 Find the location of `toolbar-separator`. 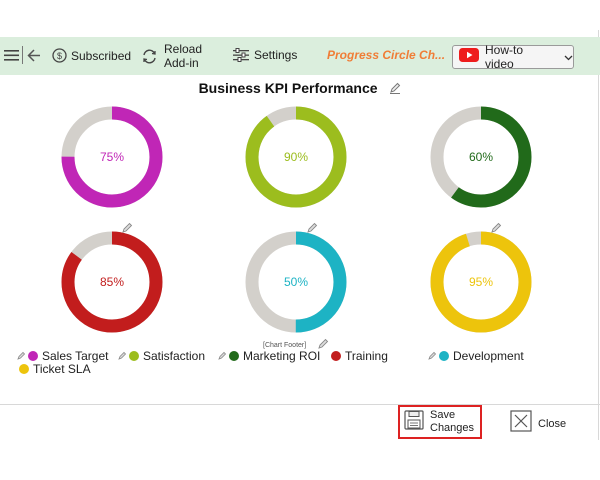

toolbar-separator is located at coordinates (23, 55).